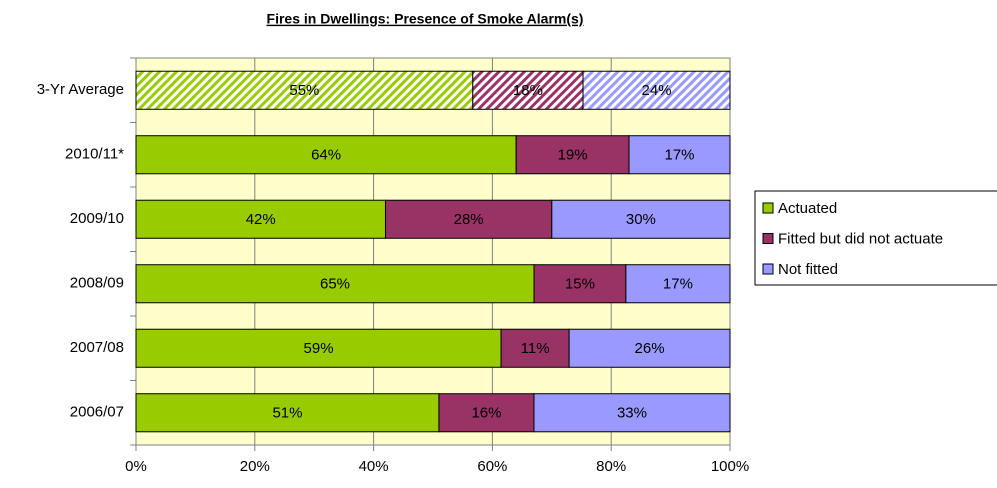 This screenshot has width=997, height=488. What do you see at coordinates (97, 283) in the screenshot?
I see `y-tick-label: 2008/09` at bounding box center [97, 283].